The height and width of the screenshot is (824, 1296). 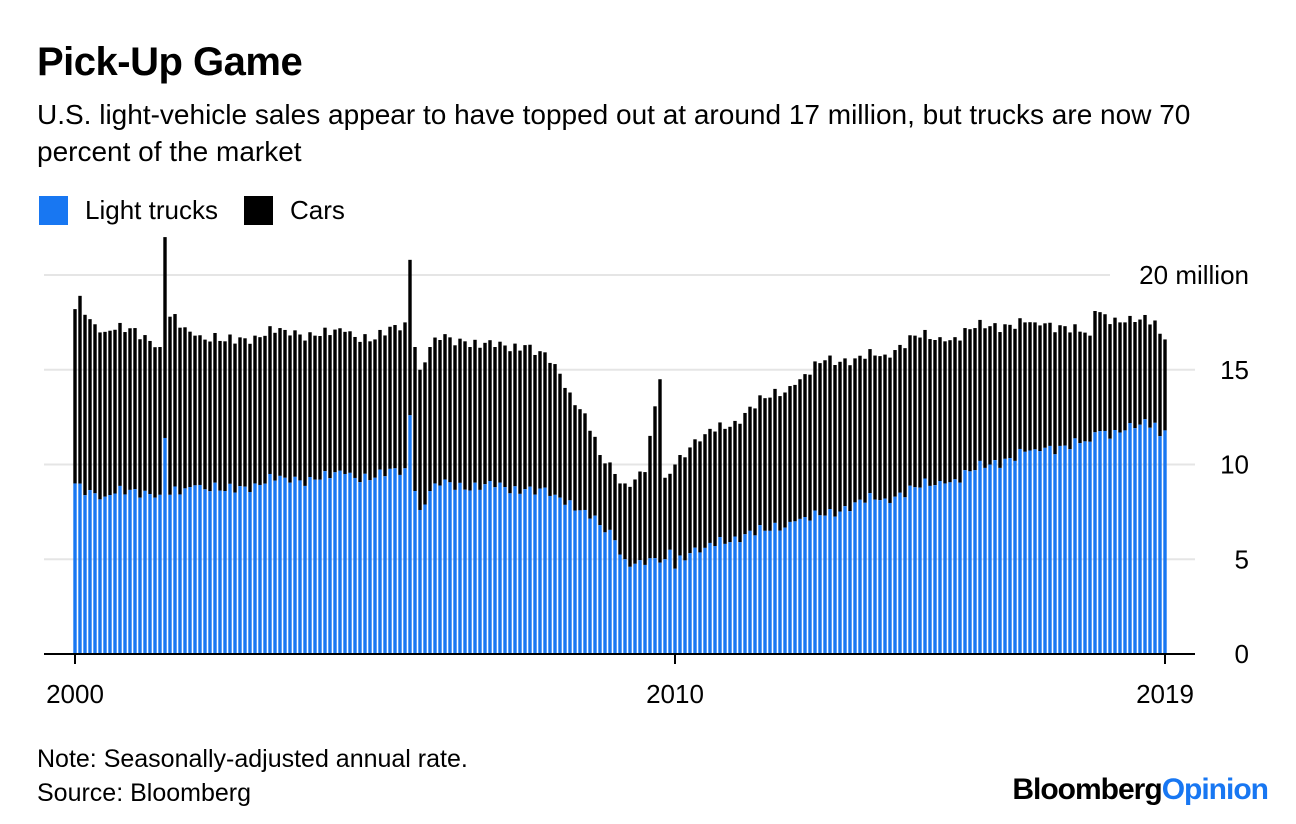 I want to click on y-tick-label: 0, so click(x=1242, y=654).